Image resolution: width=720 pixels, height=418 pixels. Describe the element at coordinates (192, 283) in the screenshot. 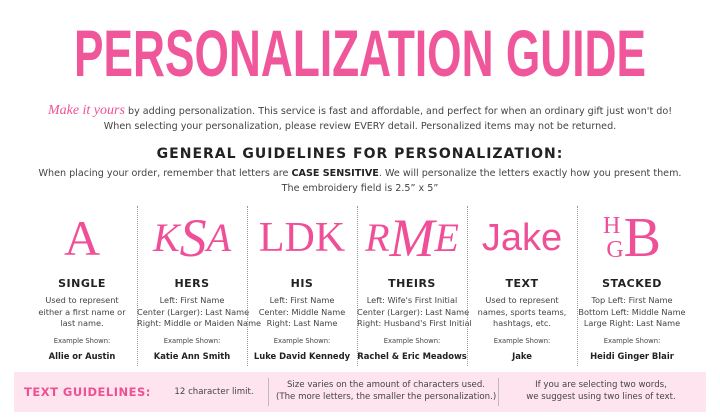

I see `style-name: HERS` at that location.